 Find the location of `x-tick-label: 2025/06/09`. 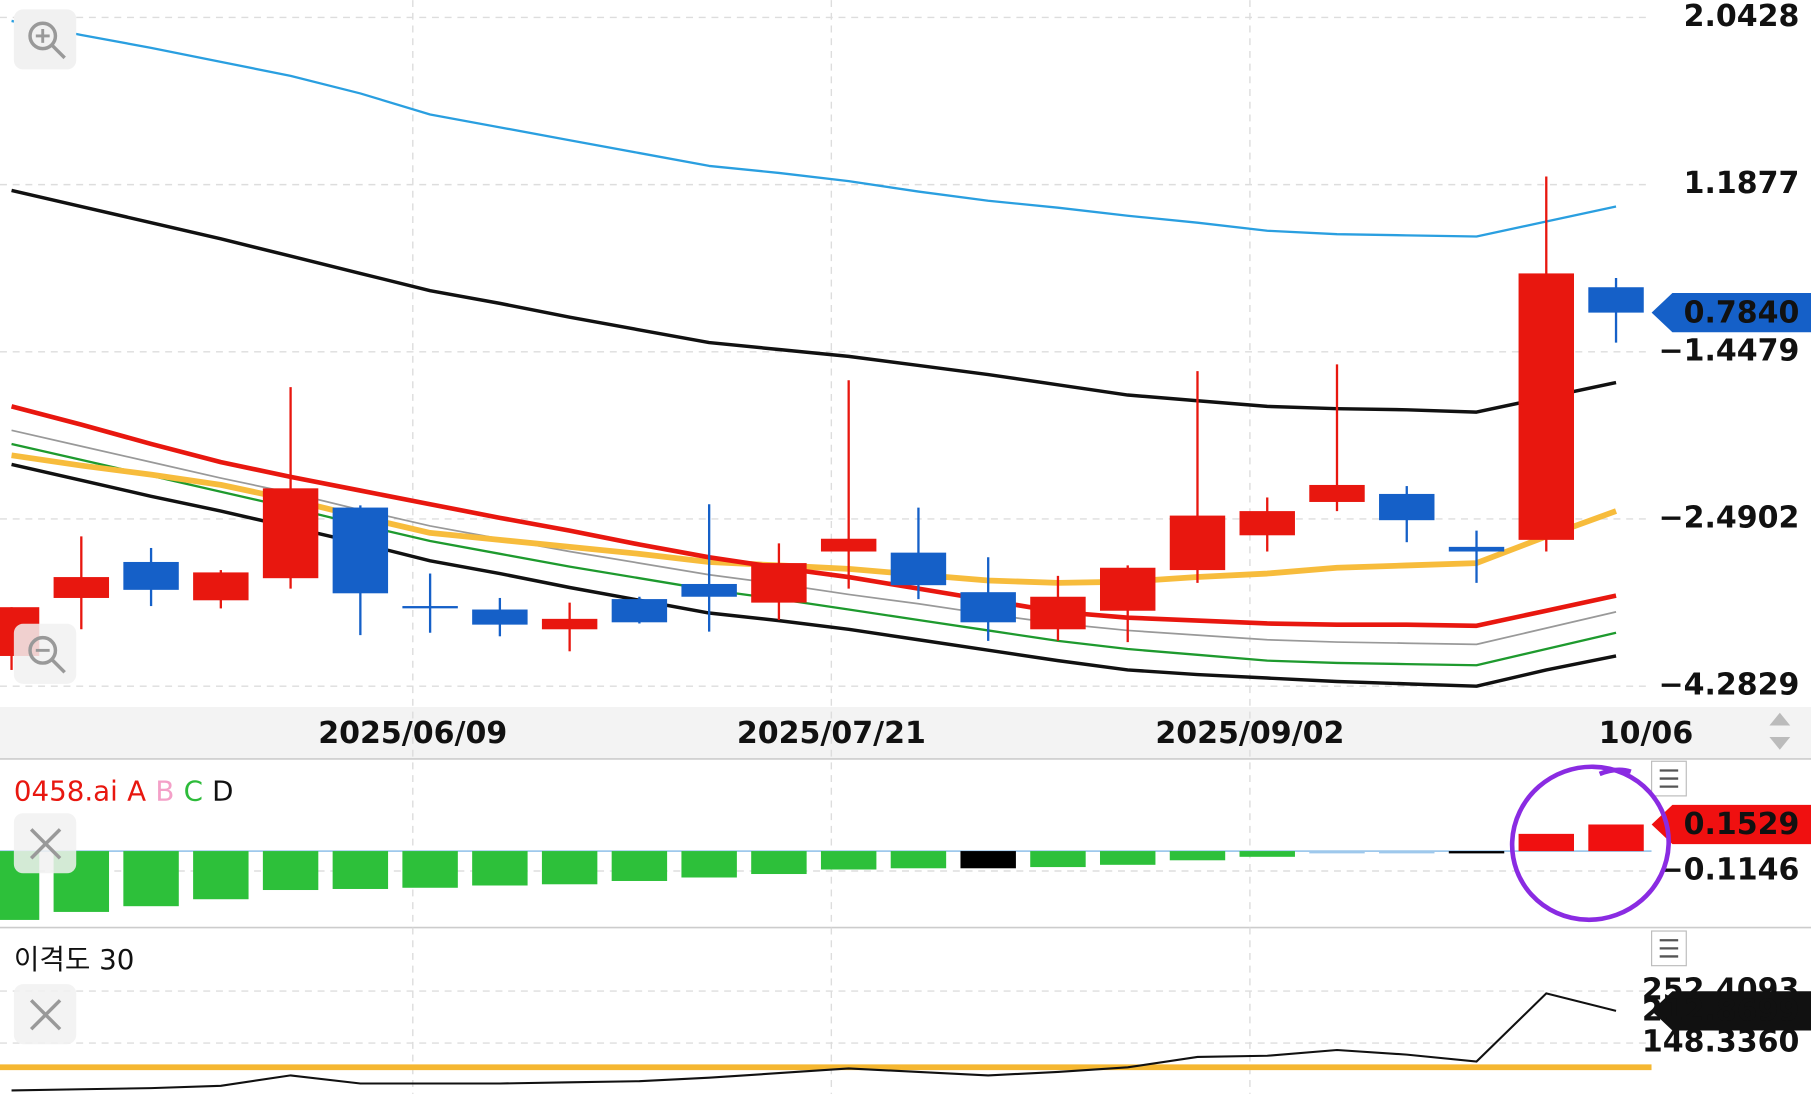

x-tick-label: 2025/06/09 is located at coordinates (412, 733).